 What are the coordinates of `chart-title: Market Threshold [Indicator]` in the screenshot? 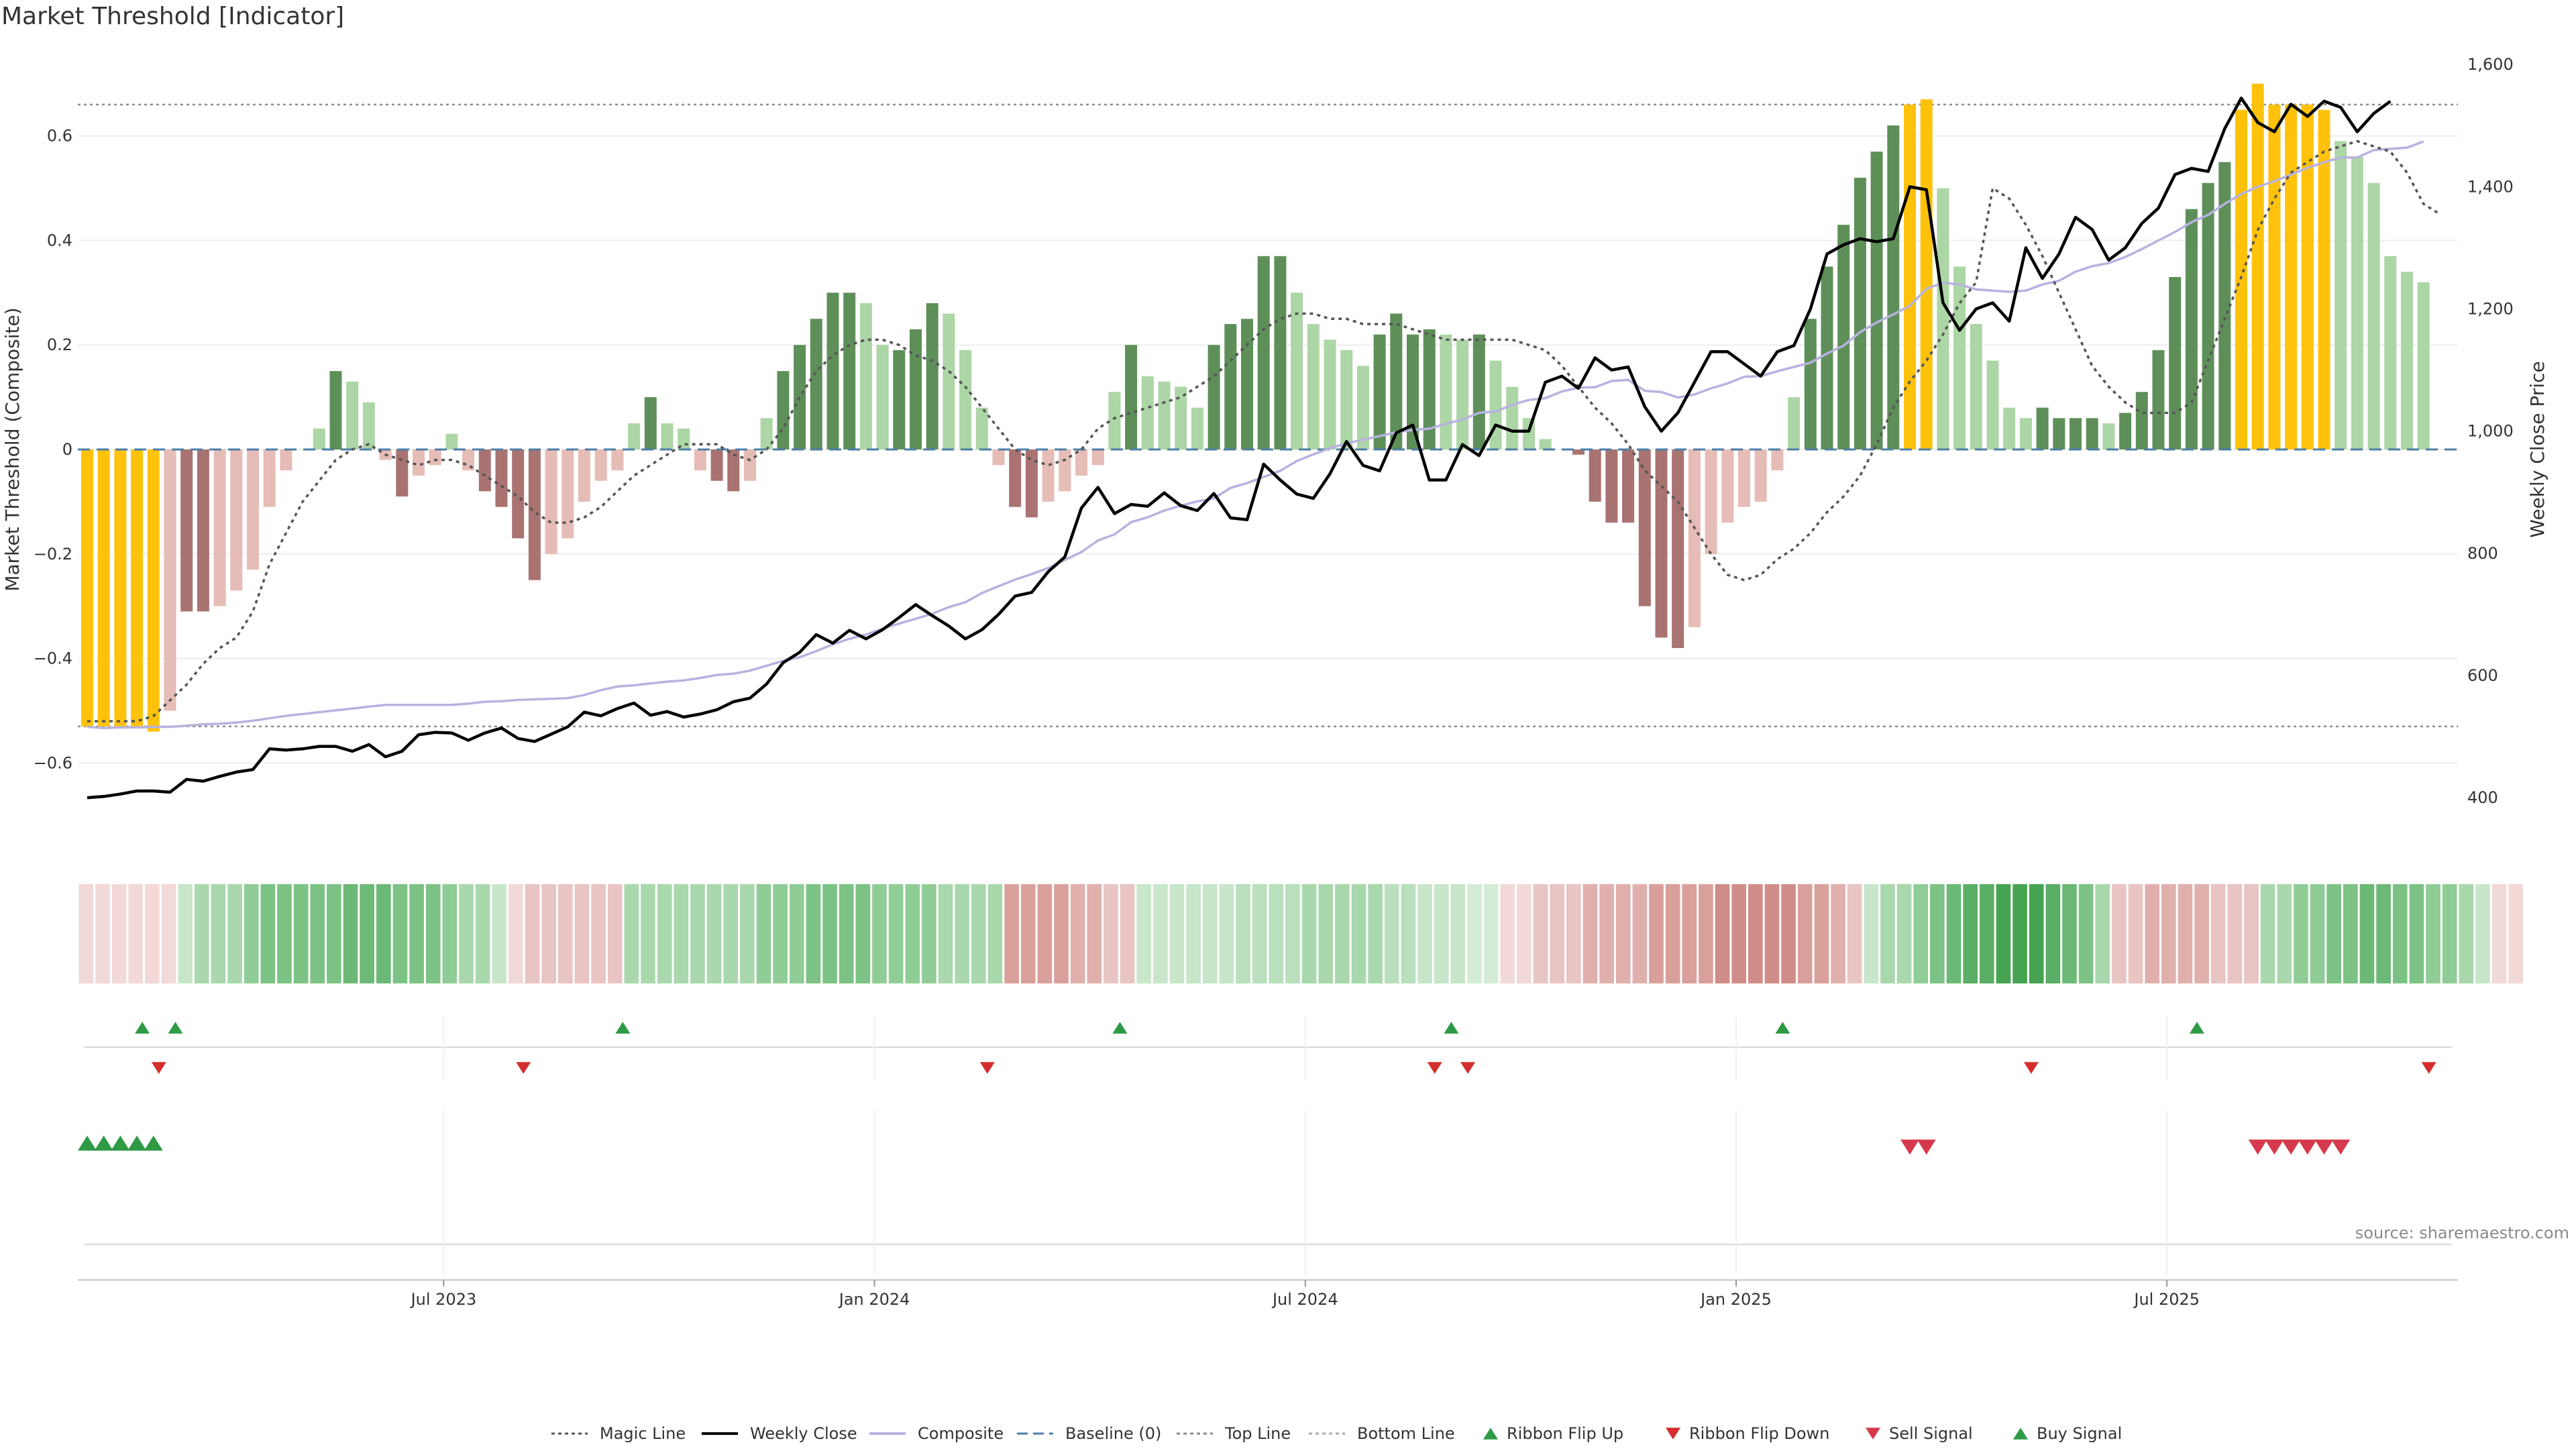 It's located at (173, 16).